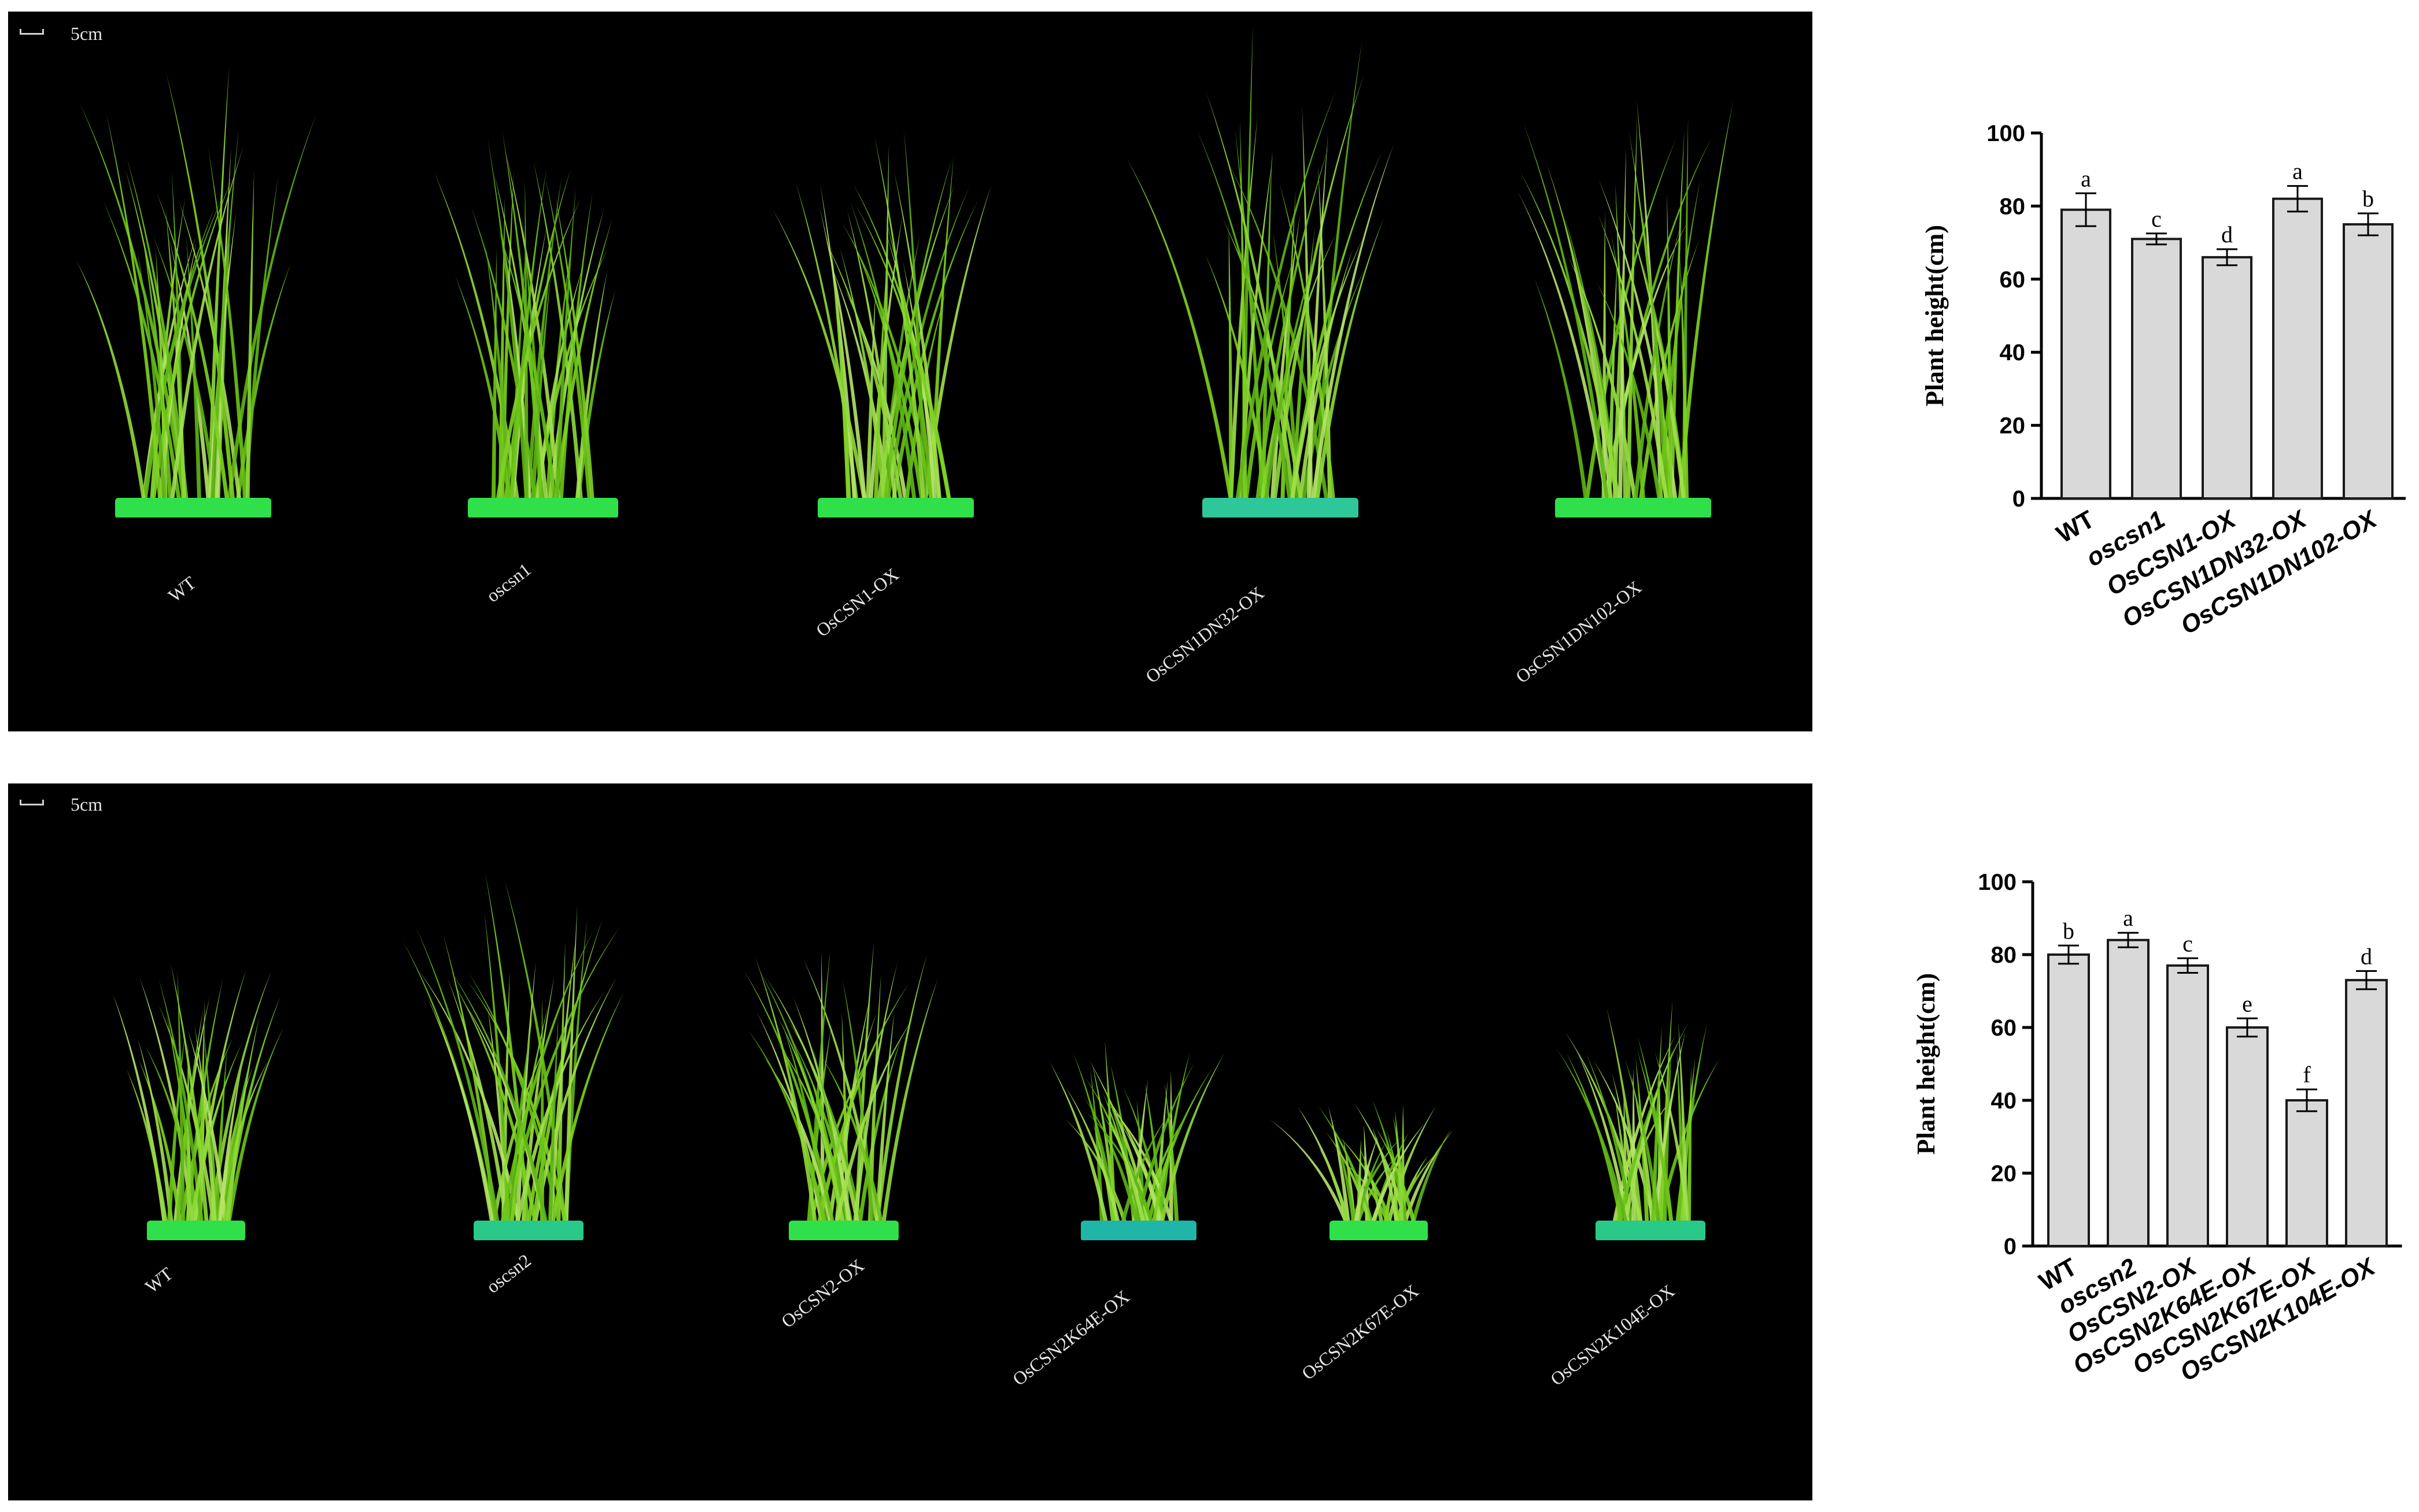 Image resolution: width=2419 pixels, height=1512 pixels. What do you see at coordinates (508, 583) in the screenshot?
I see `genotype-label: oscsn1` at bounding box center [508, 583].